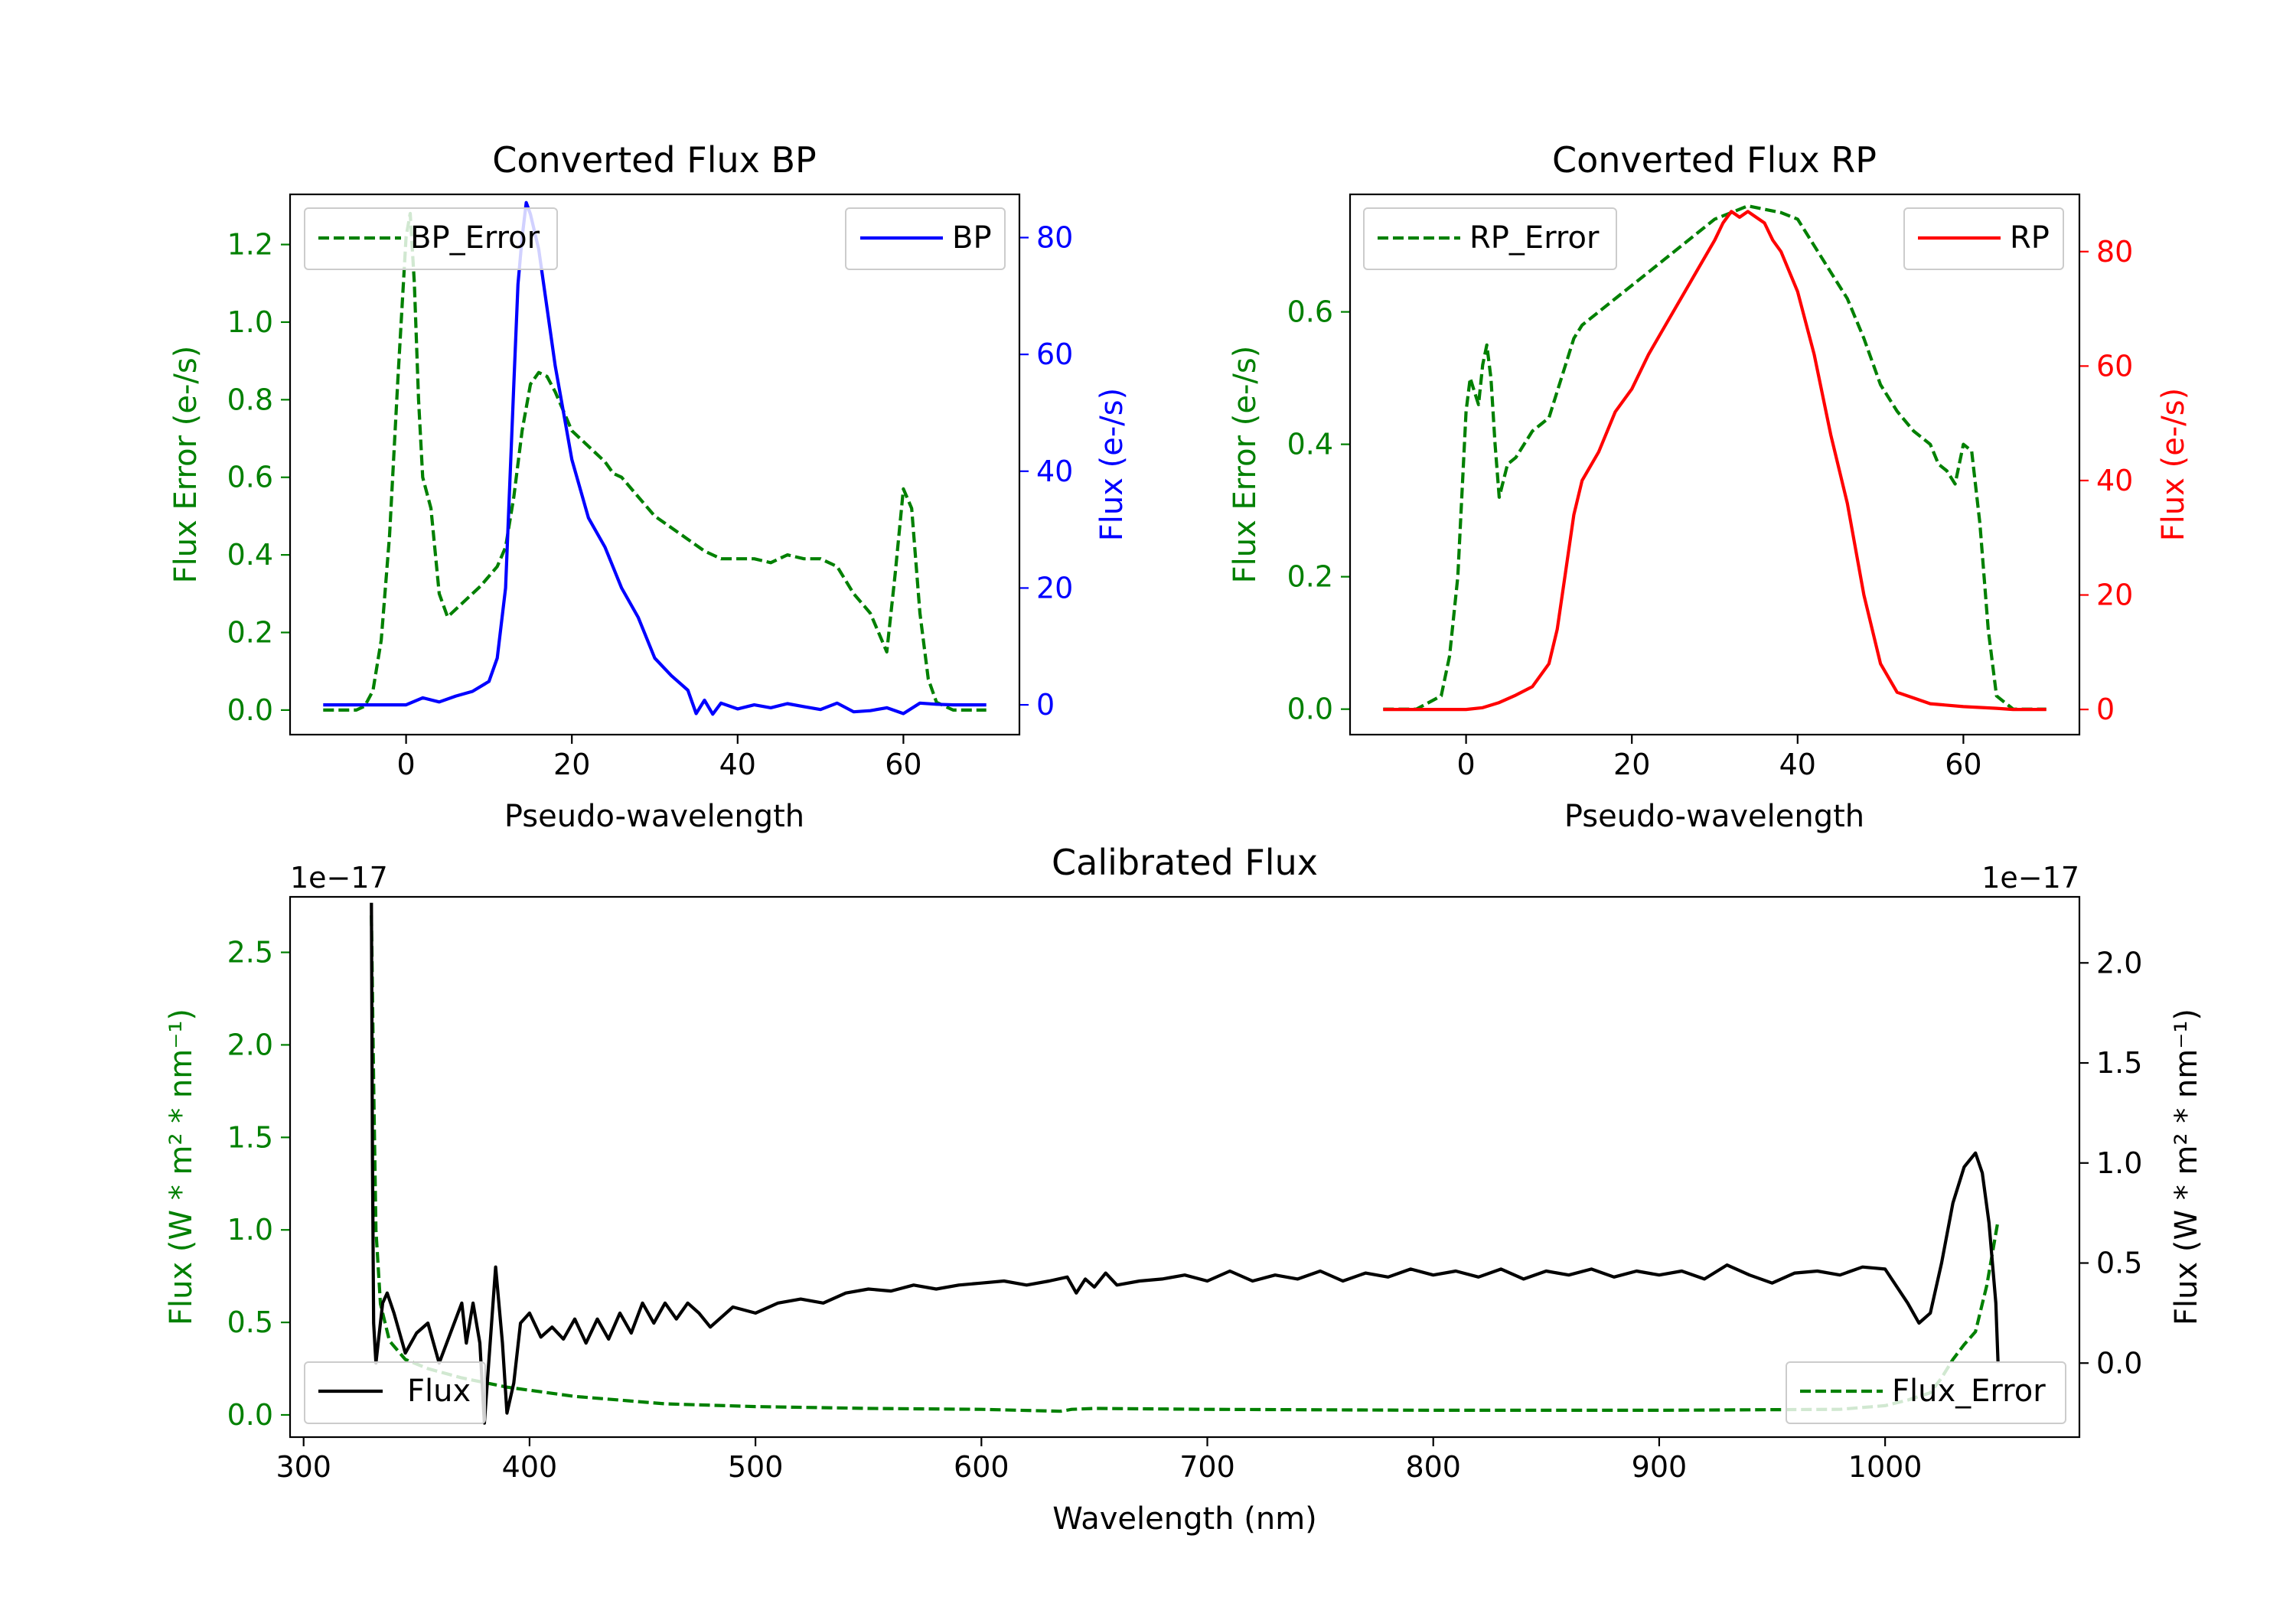 The width and height of the screenshot is (2296, 1607). What do you see at coordinates (250, 555) in the screenshot?
I see `bp-ytick-left-label: 0.4` at bounding box center [250, 555].